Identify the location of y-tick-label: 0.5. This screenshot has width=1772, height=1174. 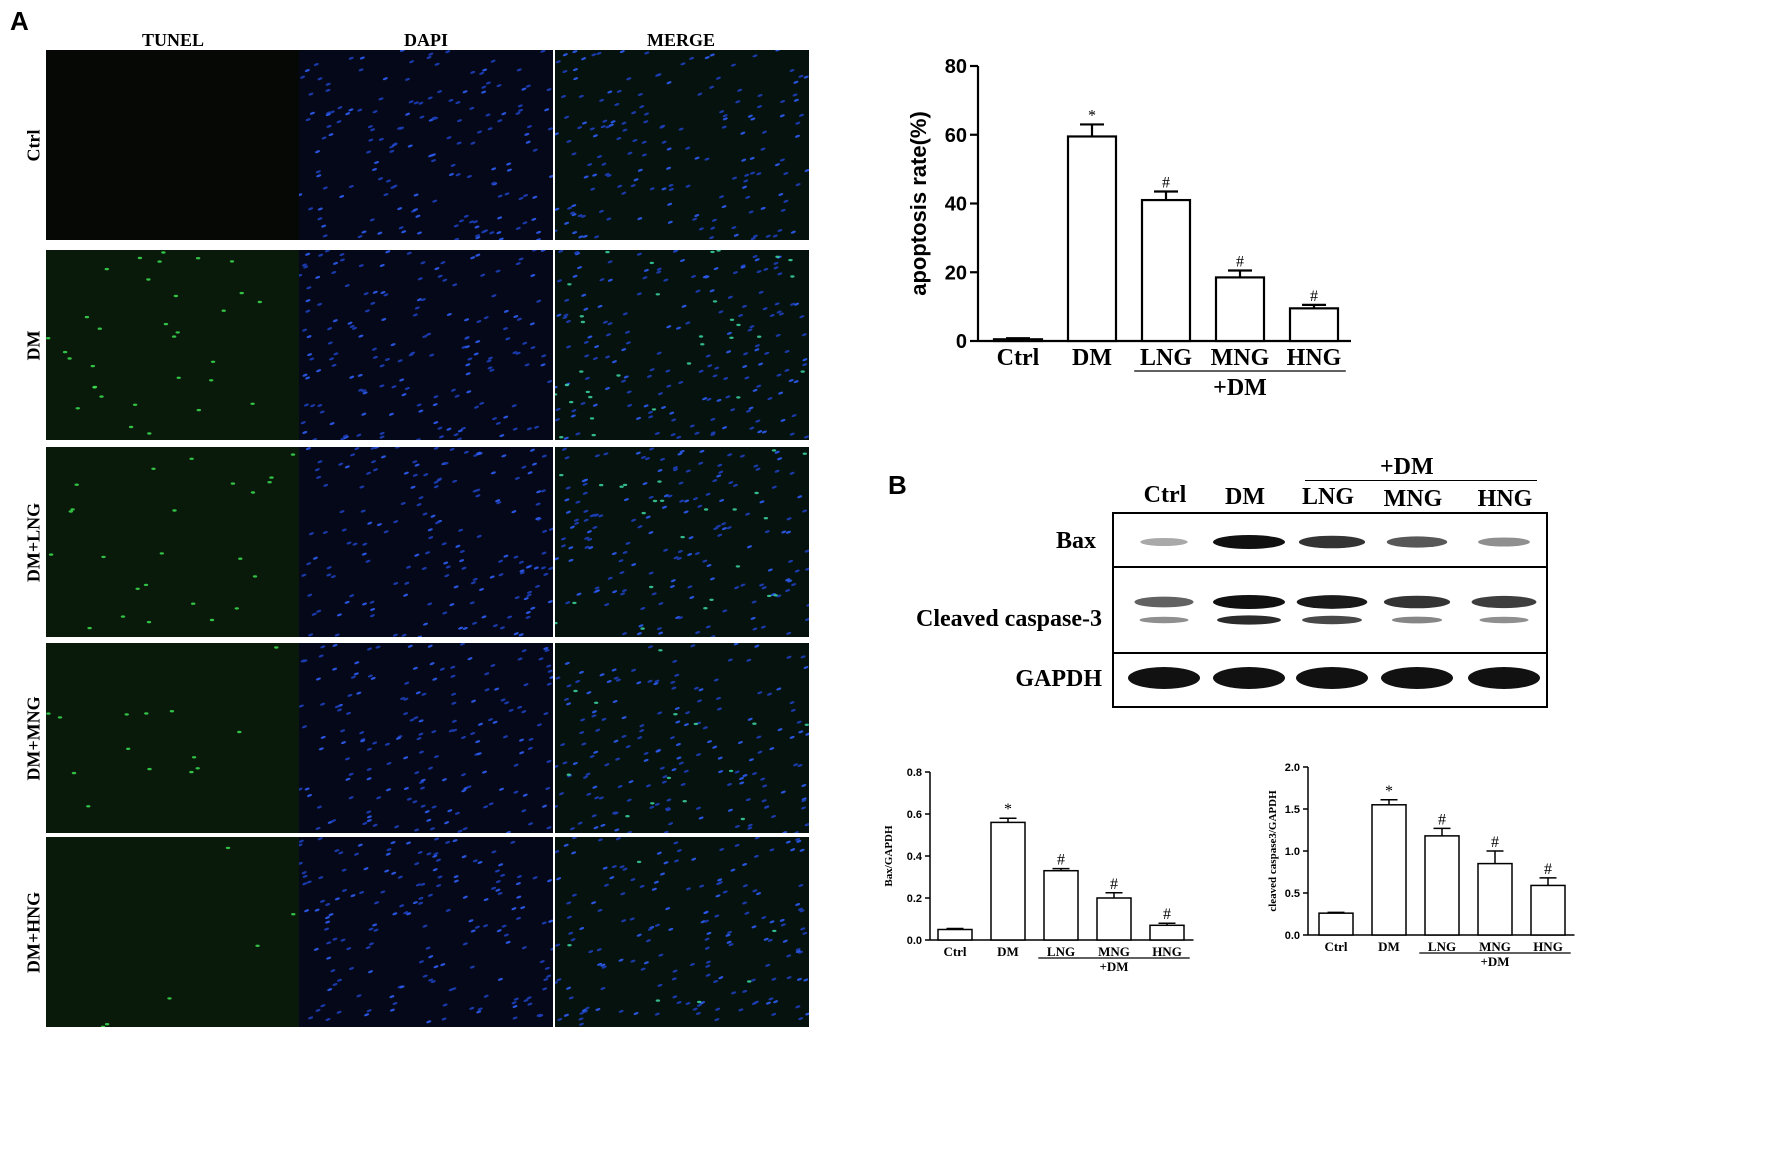
(1292, 894).